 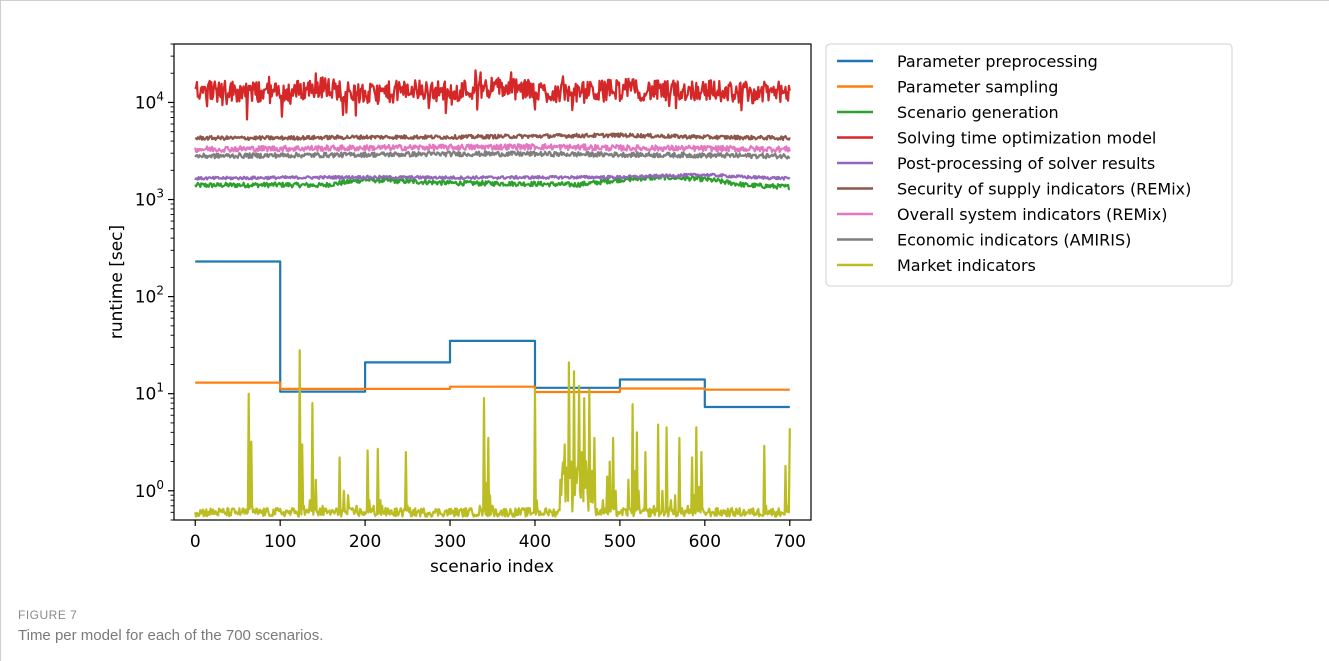 I want to click on x-axis-label: scenario index, so click(x=492, y=567).